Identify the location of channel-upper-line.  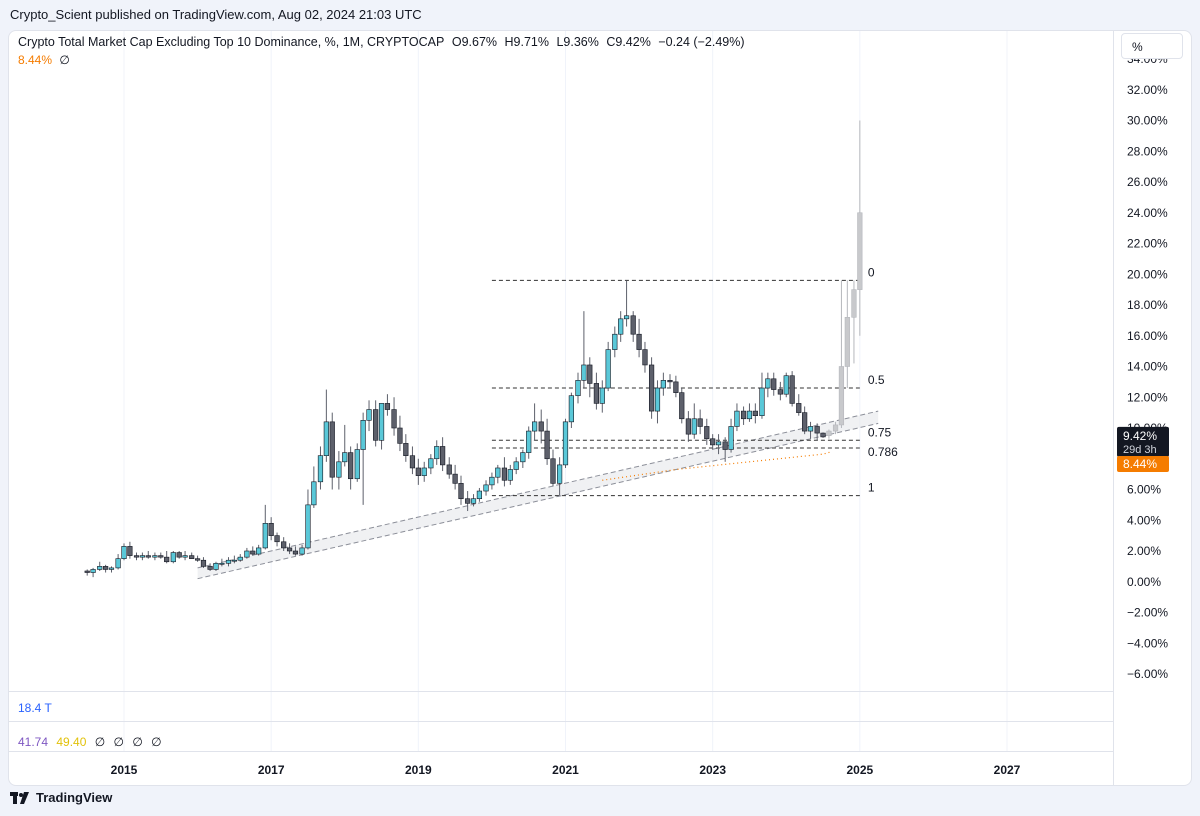
(538, 489).